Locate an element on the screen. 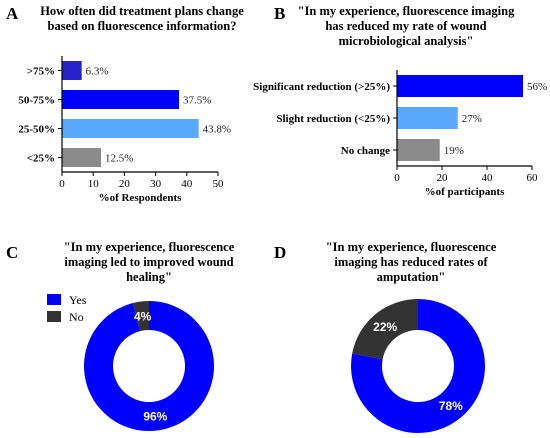 The height and width of the screenshot is (438, 550). chart-c-legend-label: Yes is located at coordinates (78, 300).